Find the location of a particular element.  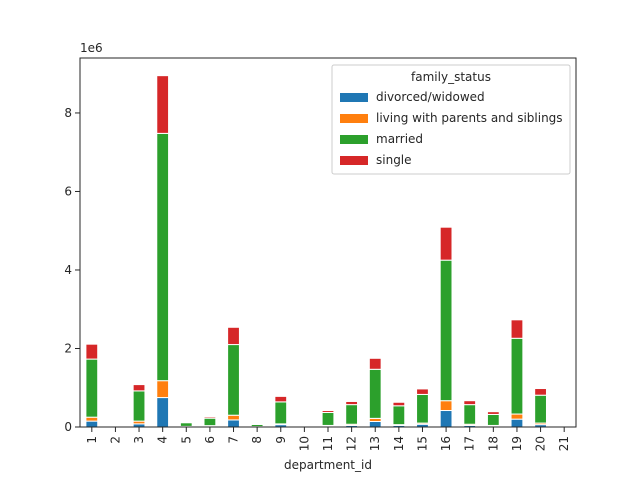

x-tick-label: 14 is located at coordinates (399, 443).